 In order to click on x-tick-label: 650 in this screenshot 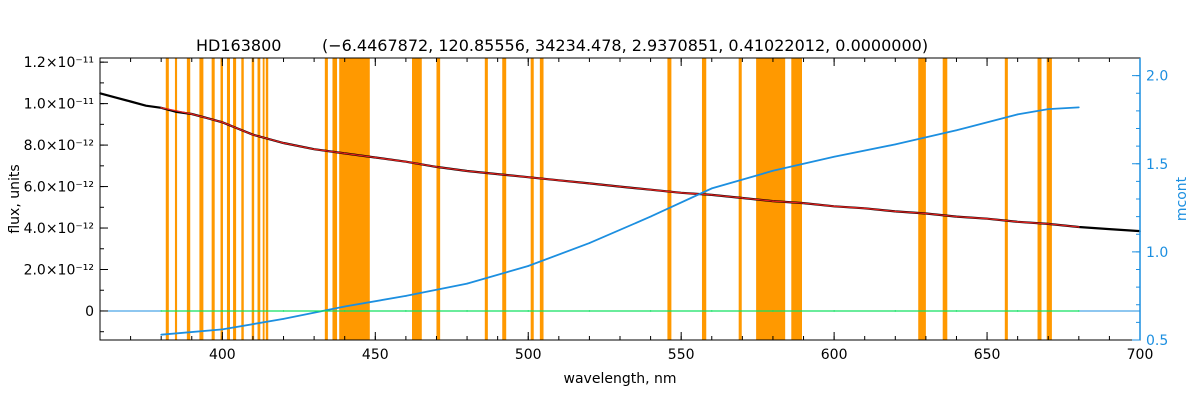, I will do `click(987, 355)`.